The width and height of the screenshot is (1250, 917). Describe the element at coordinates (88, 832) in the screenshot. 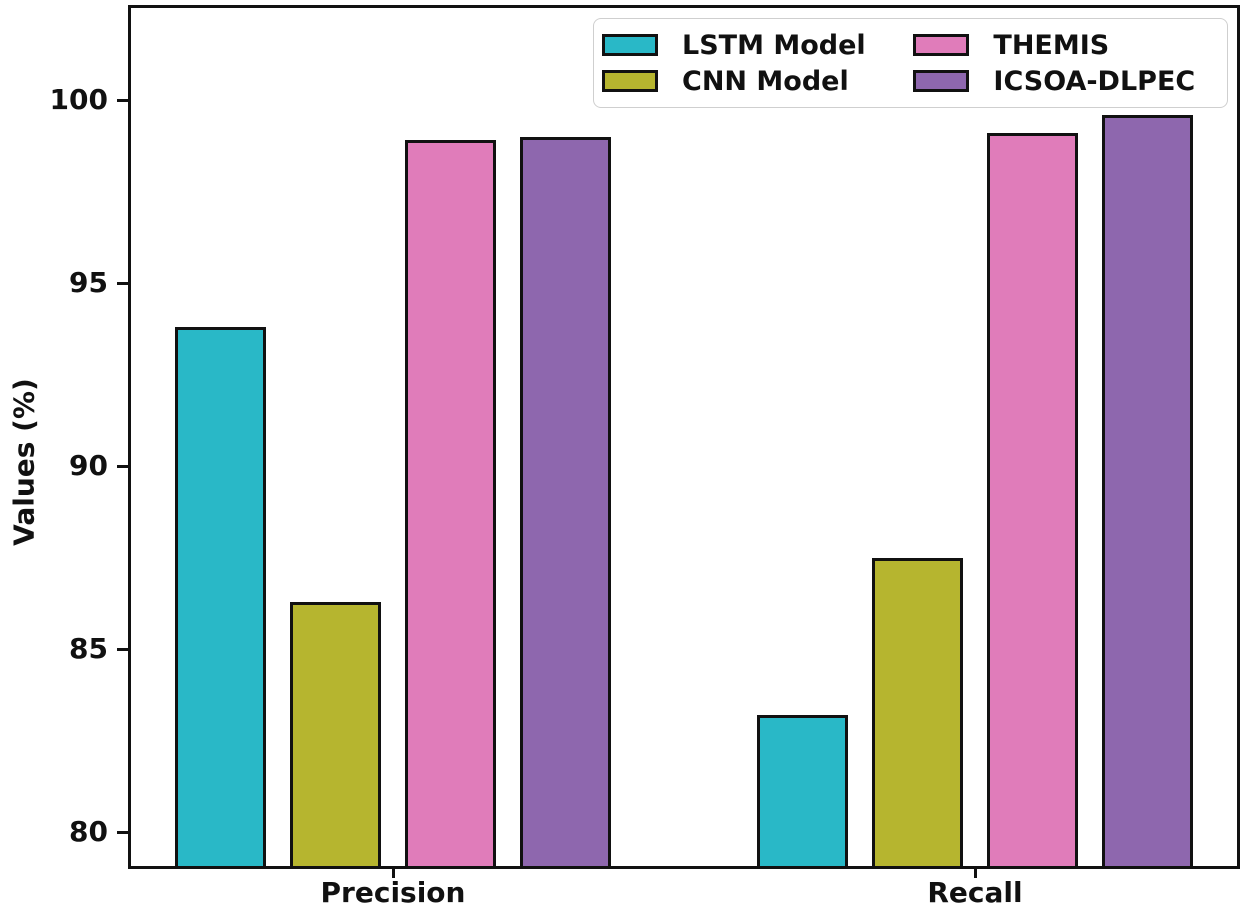

I see `y-tick-label: 80` at that location.